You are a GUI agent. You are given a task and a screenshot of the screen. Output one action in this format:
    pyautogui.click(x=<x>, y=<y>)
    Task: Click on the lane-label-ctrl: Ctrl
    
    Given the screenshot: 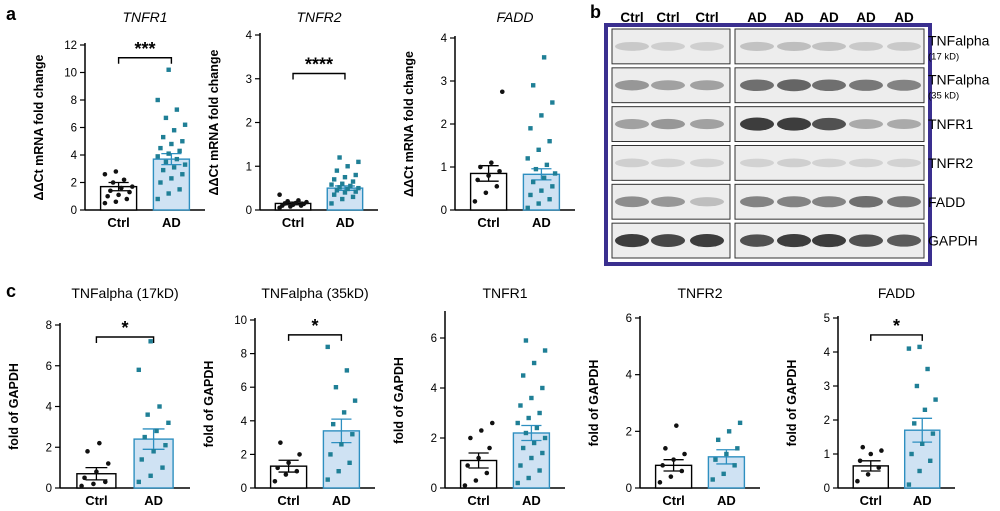 What is the action you would take?
    pyautogui.click(x=706, y=17)
    